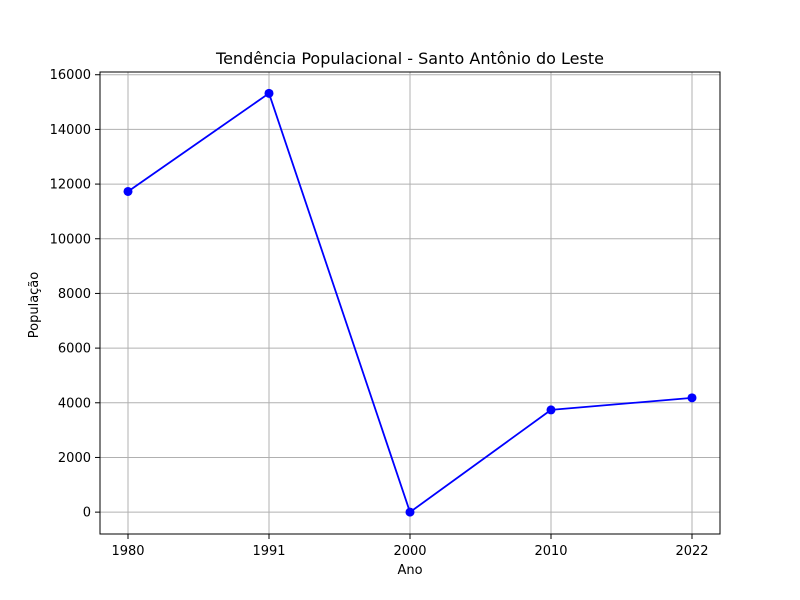  I want to click on x-tick-label: 2022, so click(691, 551).